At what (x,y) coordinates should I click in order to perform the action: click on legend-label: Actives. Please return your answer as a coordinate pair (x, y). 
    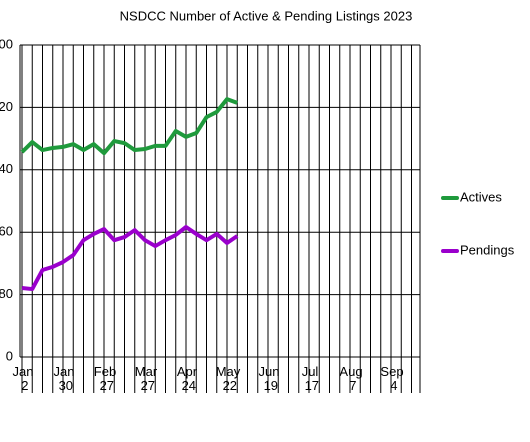
    Looking at the image, I should click on (481, 196).